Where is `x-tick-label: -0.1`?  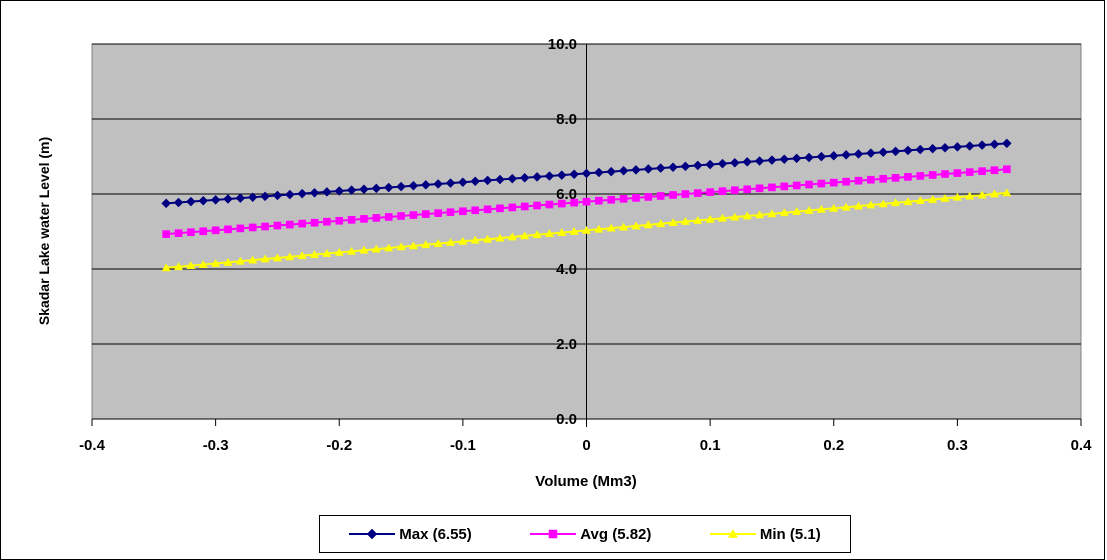
x-tick-label: -0.1 is located at coordinates (463, 445).